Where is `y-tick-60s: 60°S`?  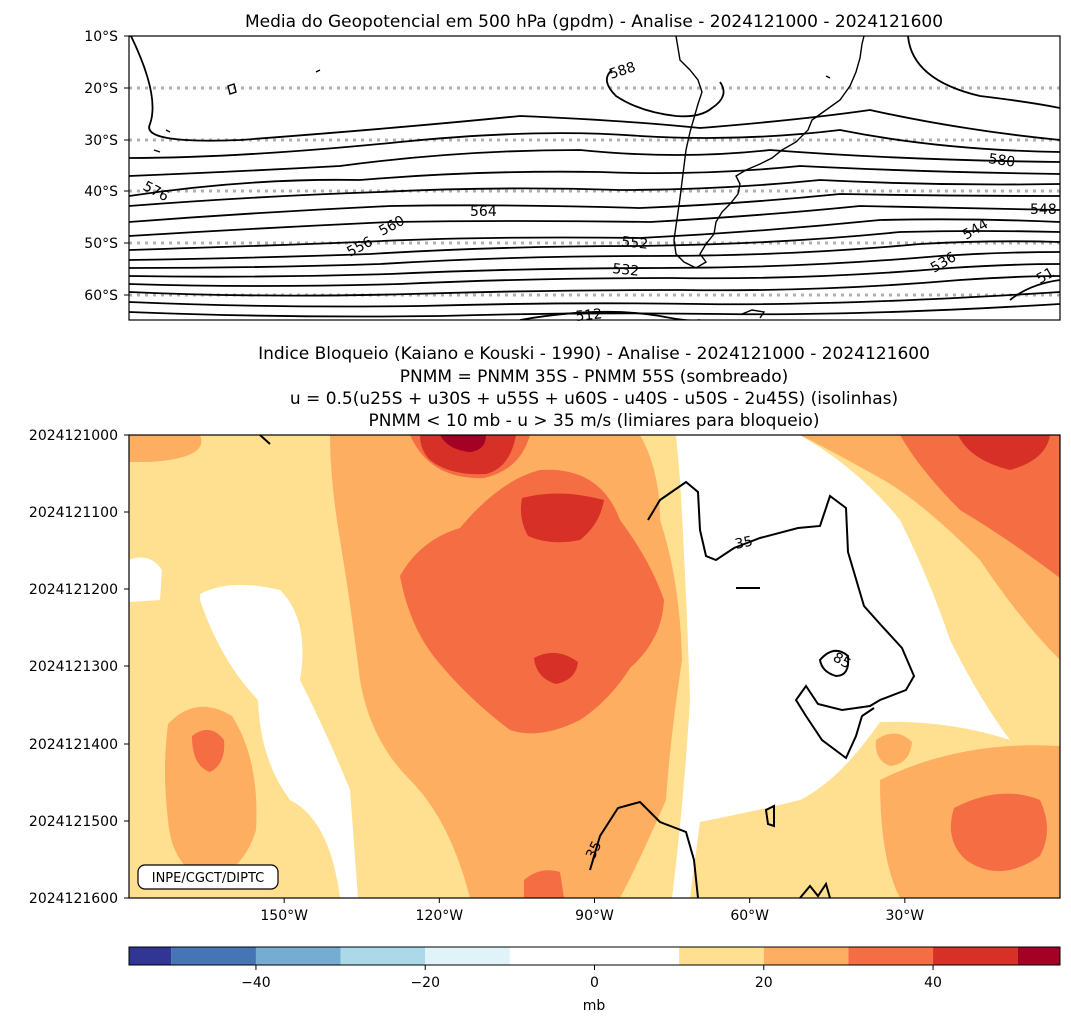
y-tick-60s: 60°S is located at coordinates (101, 296).